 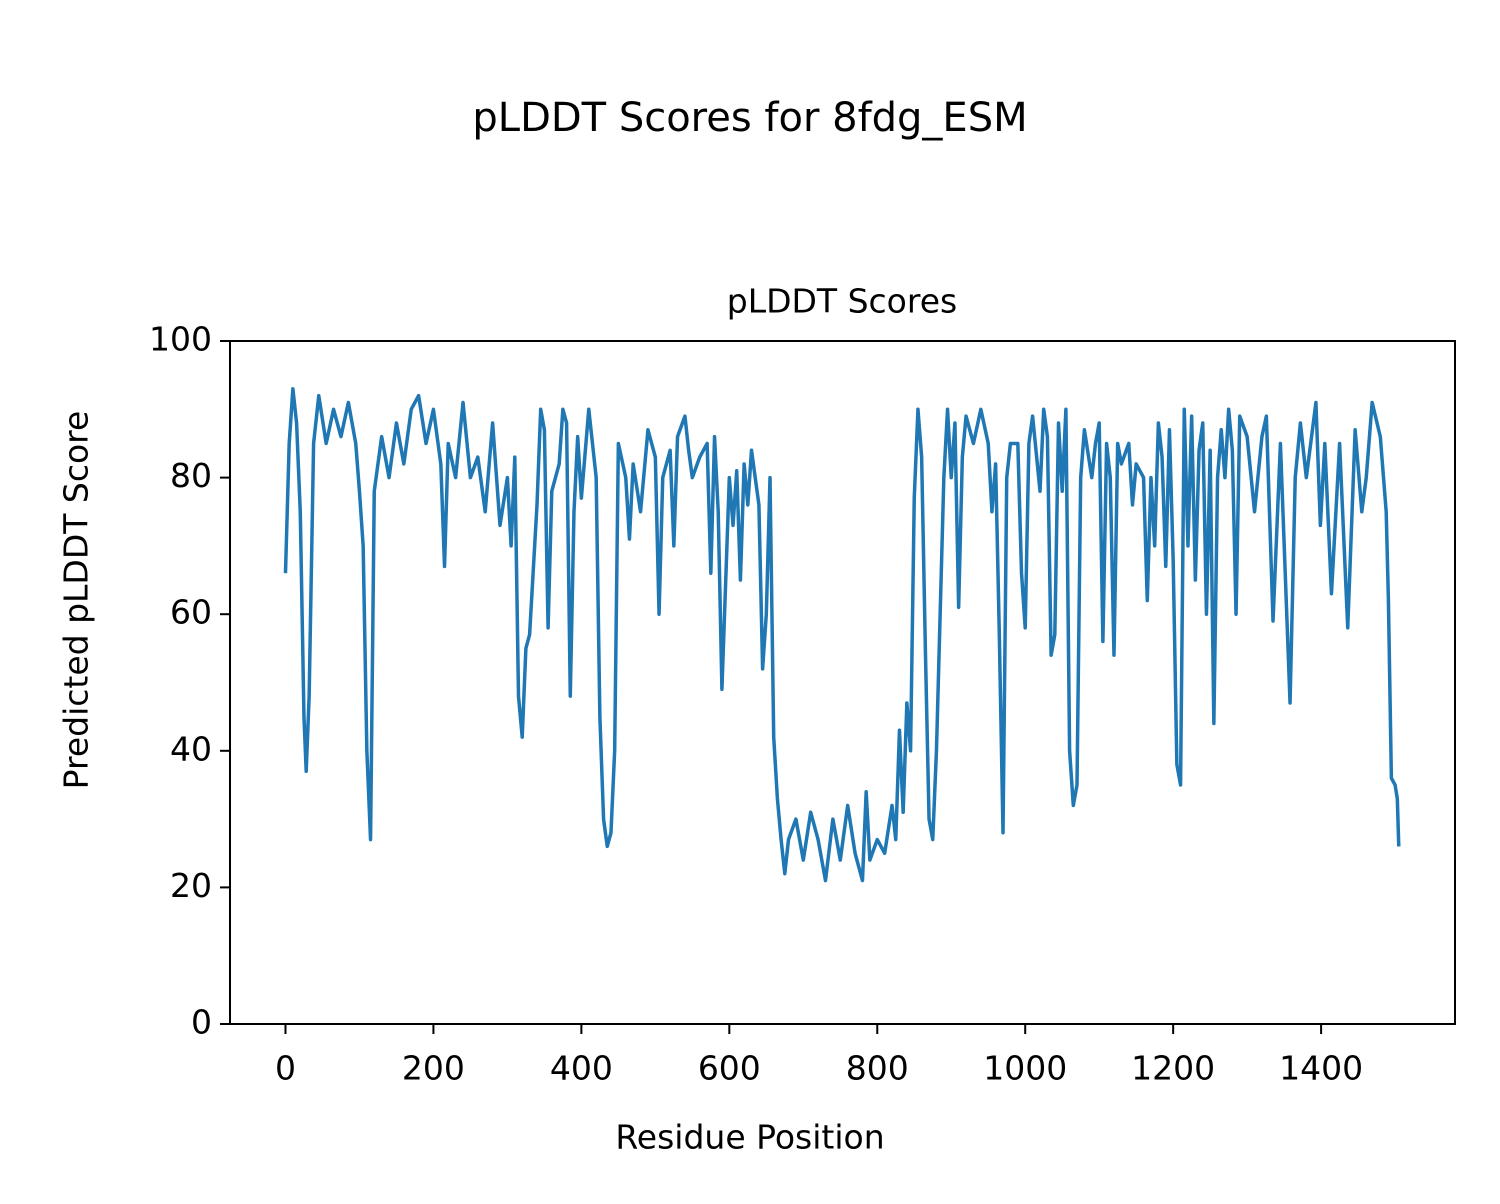 What do you see at coordinates (201, 1022) in the screenshot?
I see `y-tick-label: 0` at bounding box center [201, 1022].